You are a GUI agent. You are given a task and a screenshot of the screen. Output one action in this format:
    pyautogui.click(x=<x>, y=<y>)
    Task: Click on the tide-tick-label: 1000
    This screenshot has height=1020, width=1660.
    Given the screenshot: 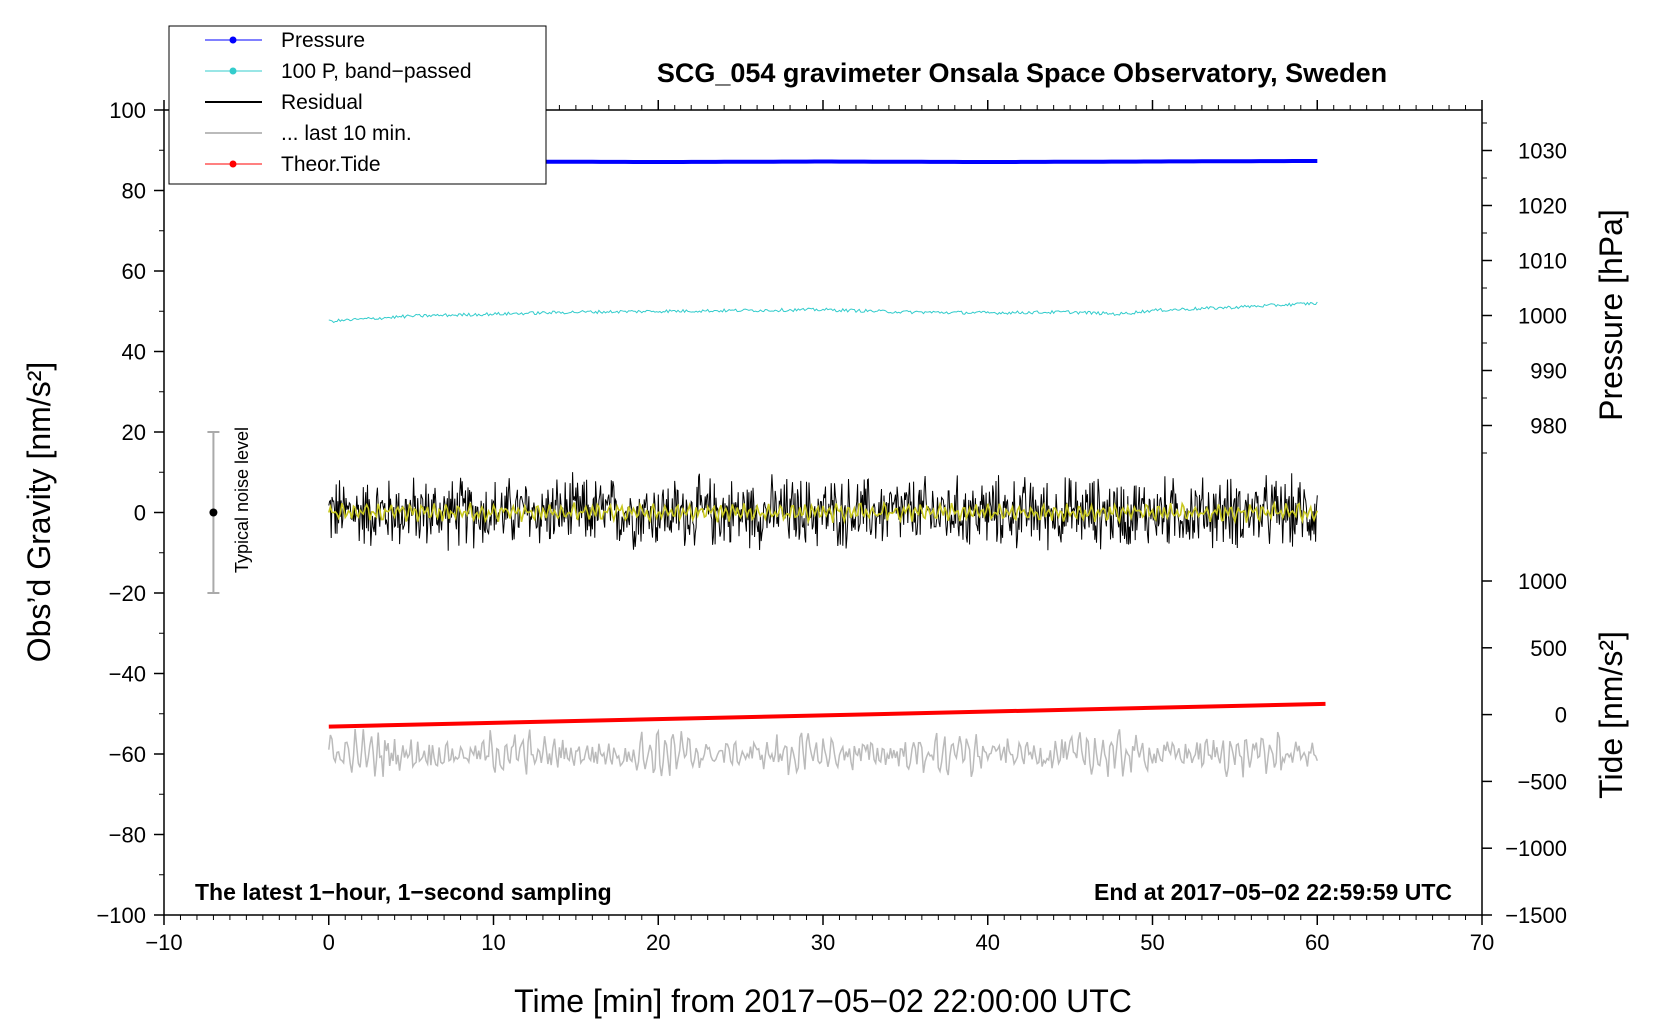 What is the action you would take?
    pyautogui.click(x=1542, y=581)
    